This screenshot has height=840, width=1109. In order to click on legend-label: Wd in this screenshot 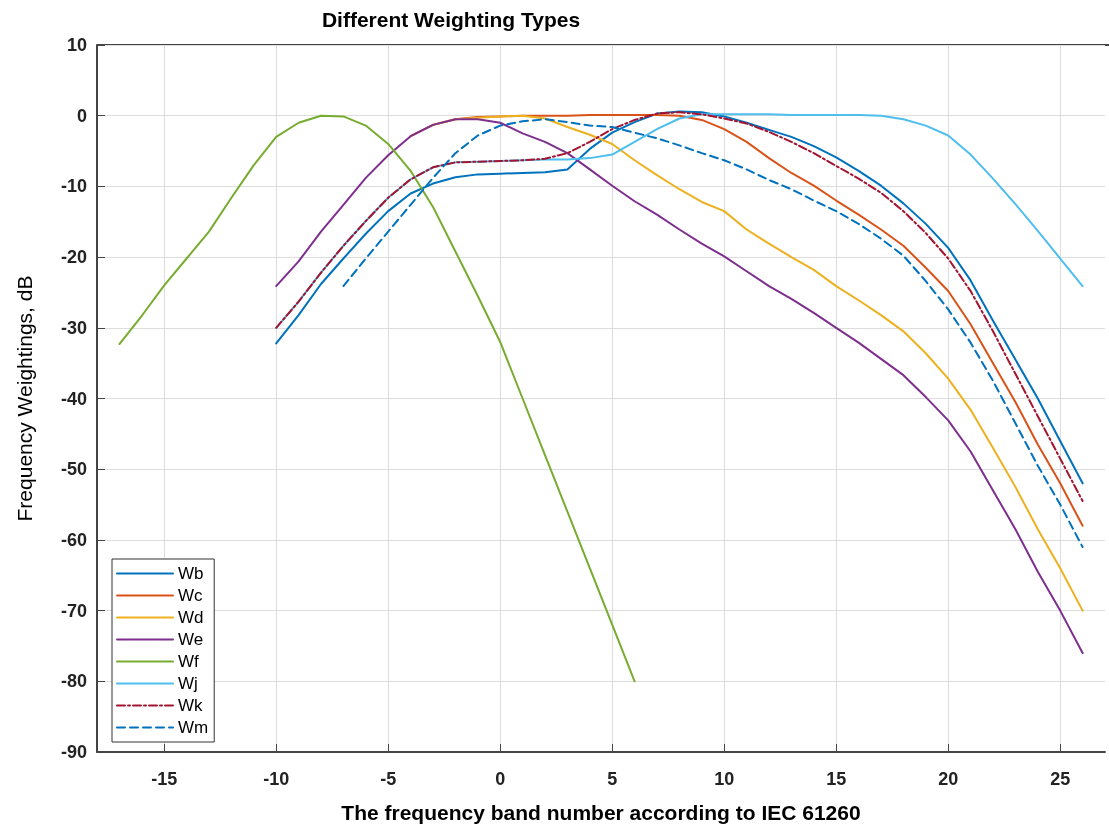, I will do `click(191, 617)`.